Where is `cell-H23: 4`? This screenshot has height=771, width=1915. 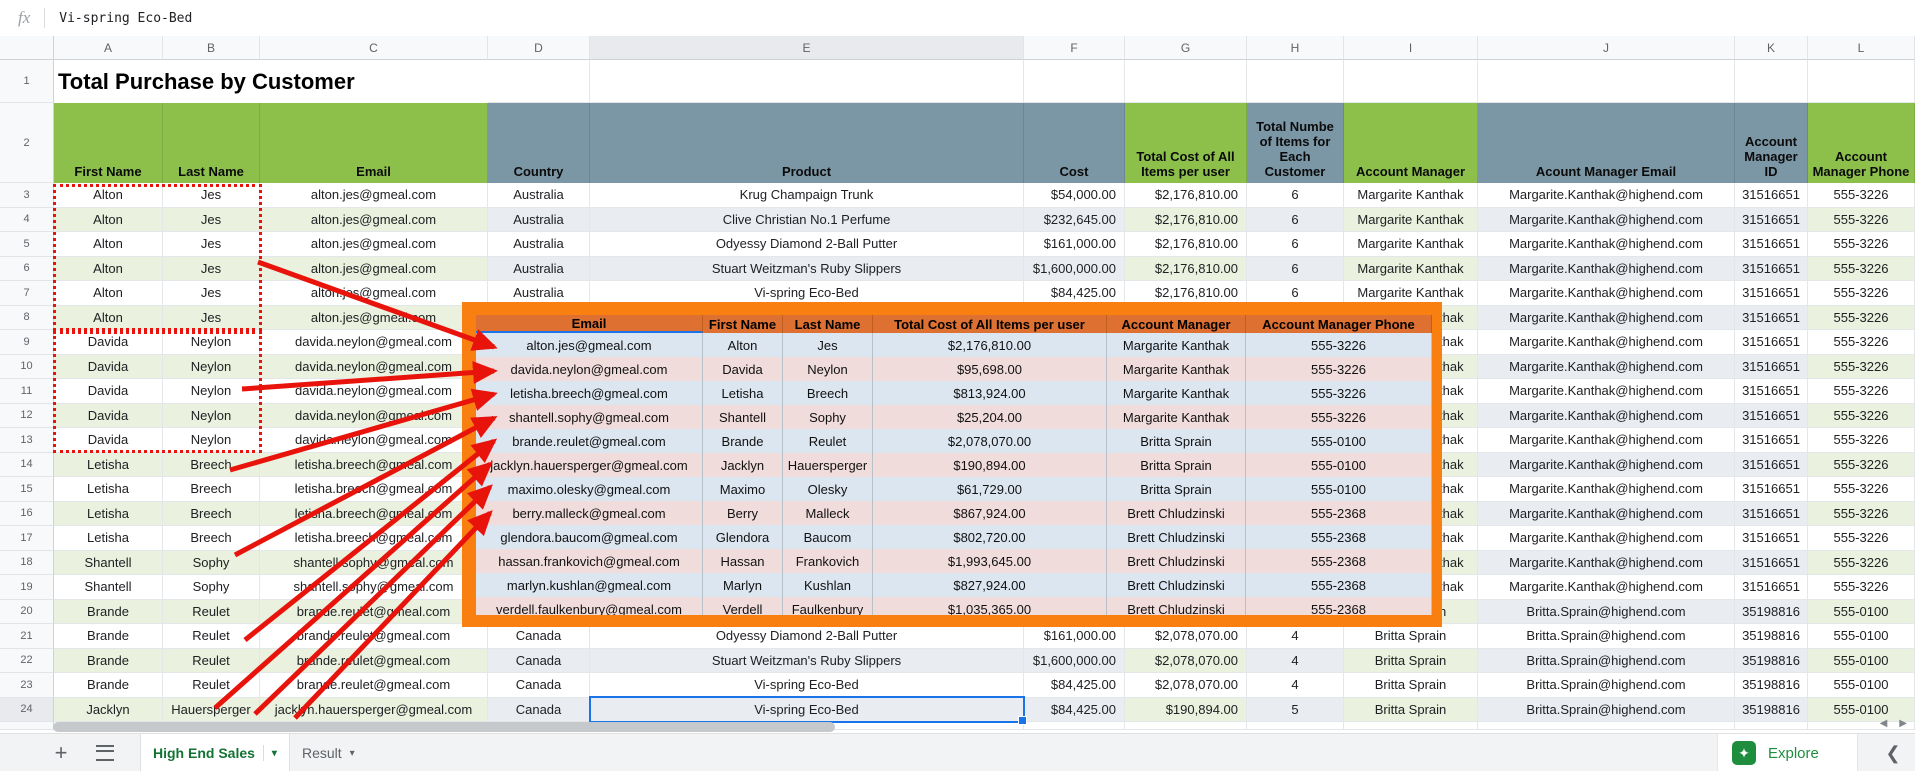 cell-H23: 4 is located at coordinates (1295, 685).